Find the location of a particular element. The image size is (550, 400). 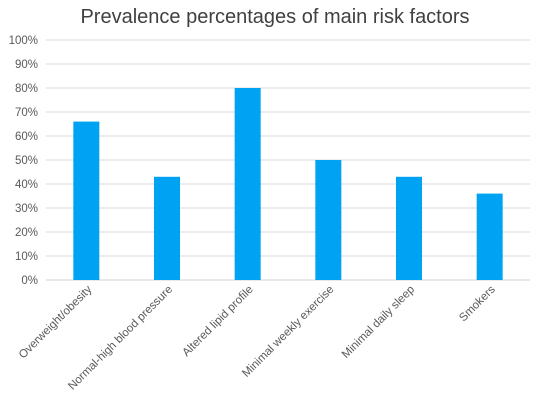

y-tick-label: 60% is located at coordinates (26, 137).